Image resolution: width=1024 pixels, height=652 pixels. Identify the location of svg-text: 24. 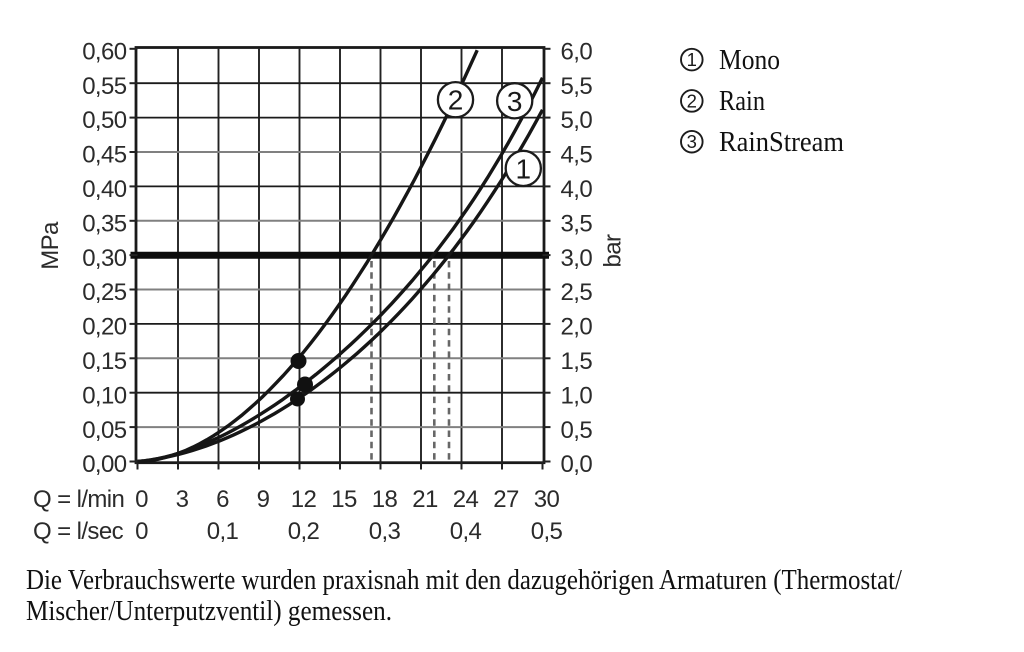
(466, 499).